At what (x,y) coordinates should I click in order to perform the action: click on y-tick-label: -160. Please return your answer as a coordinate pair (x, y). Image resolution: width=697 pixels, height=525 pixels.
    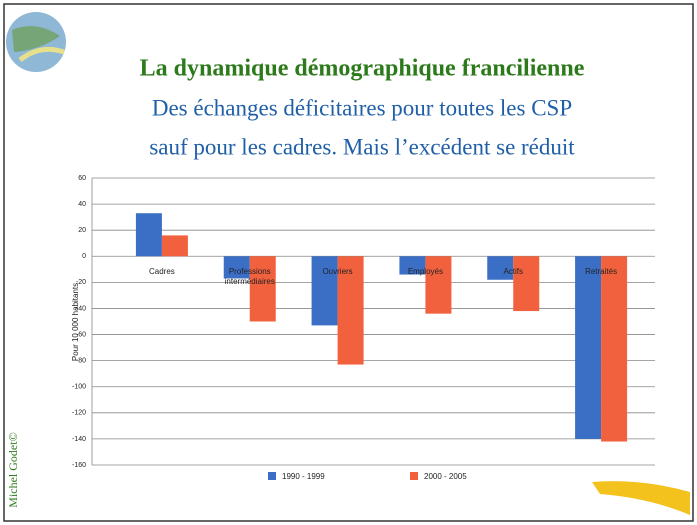
    Looking at the image, I should click on (79, 465).